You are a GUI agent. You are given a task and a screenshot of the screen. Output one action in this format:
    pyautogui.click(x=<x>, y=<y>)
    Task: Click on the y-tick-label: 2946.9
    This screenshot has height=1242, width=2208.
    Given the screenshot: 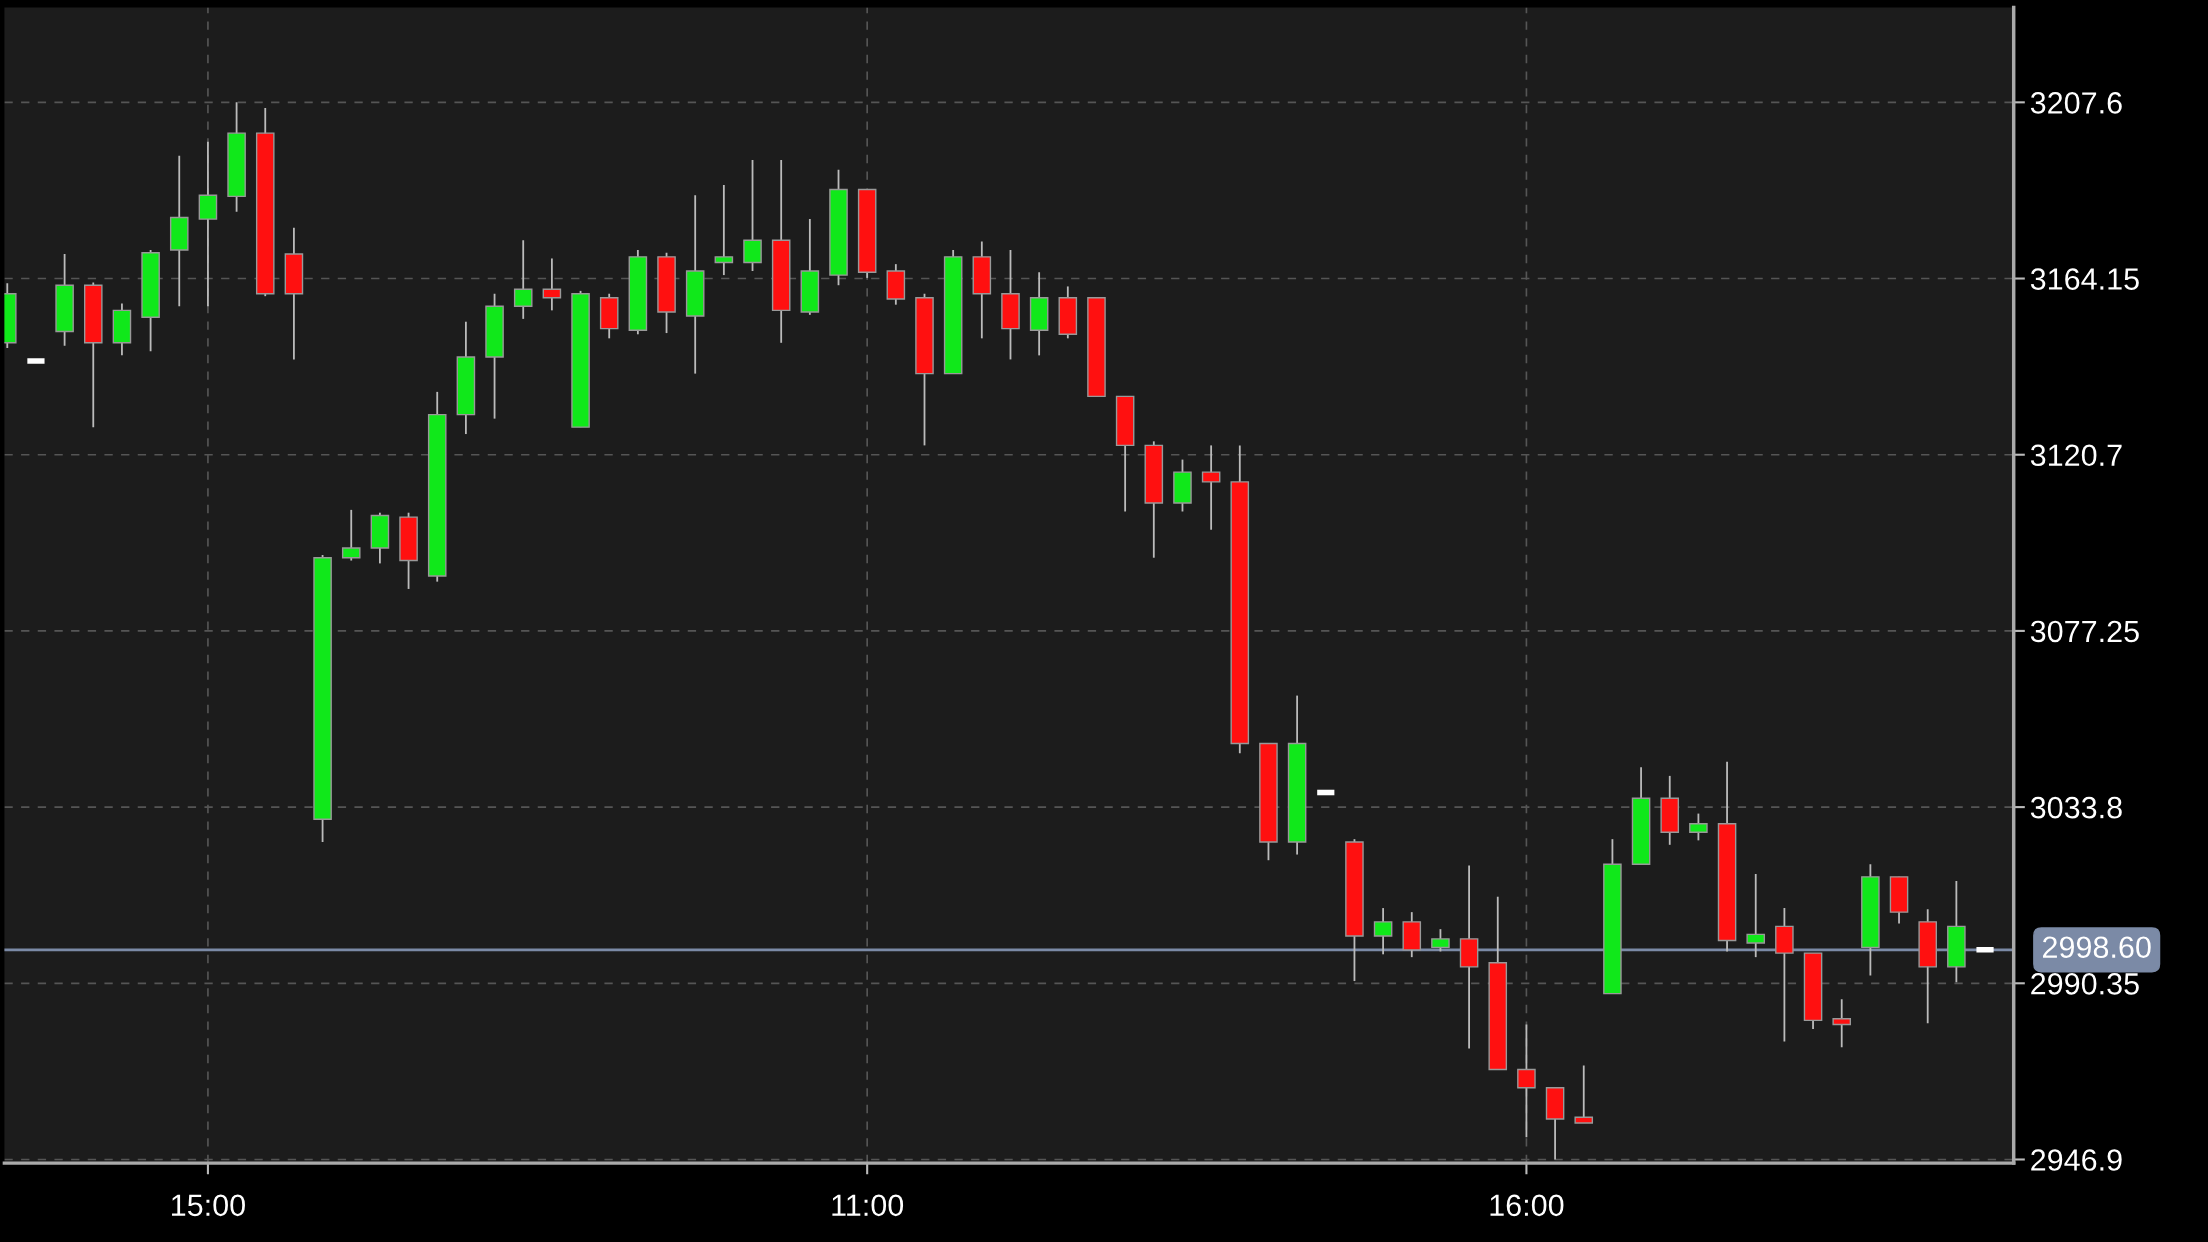 What is the action you would take?
    pyautogui.click(x=2076, y=1160)
    